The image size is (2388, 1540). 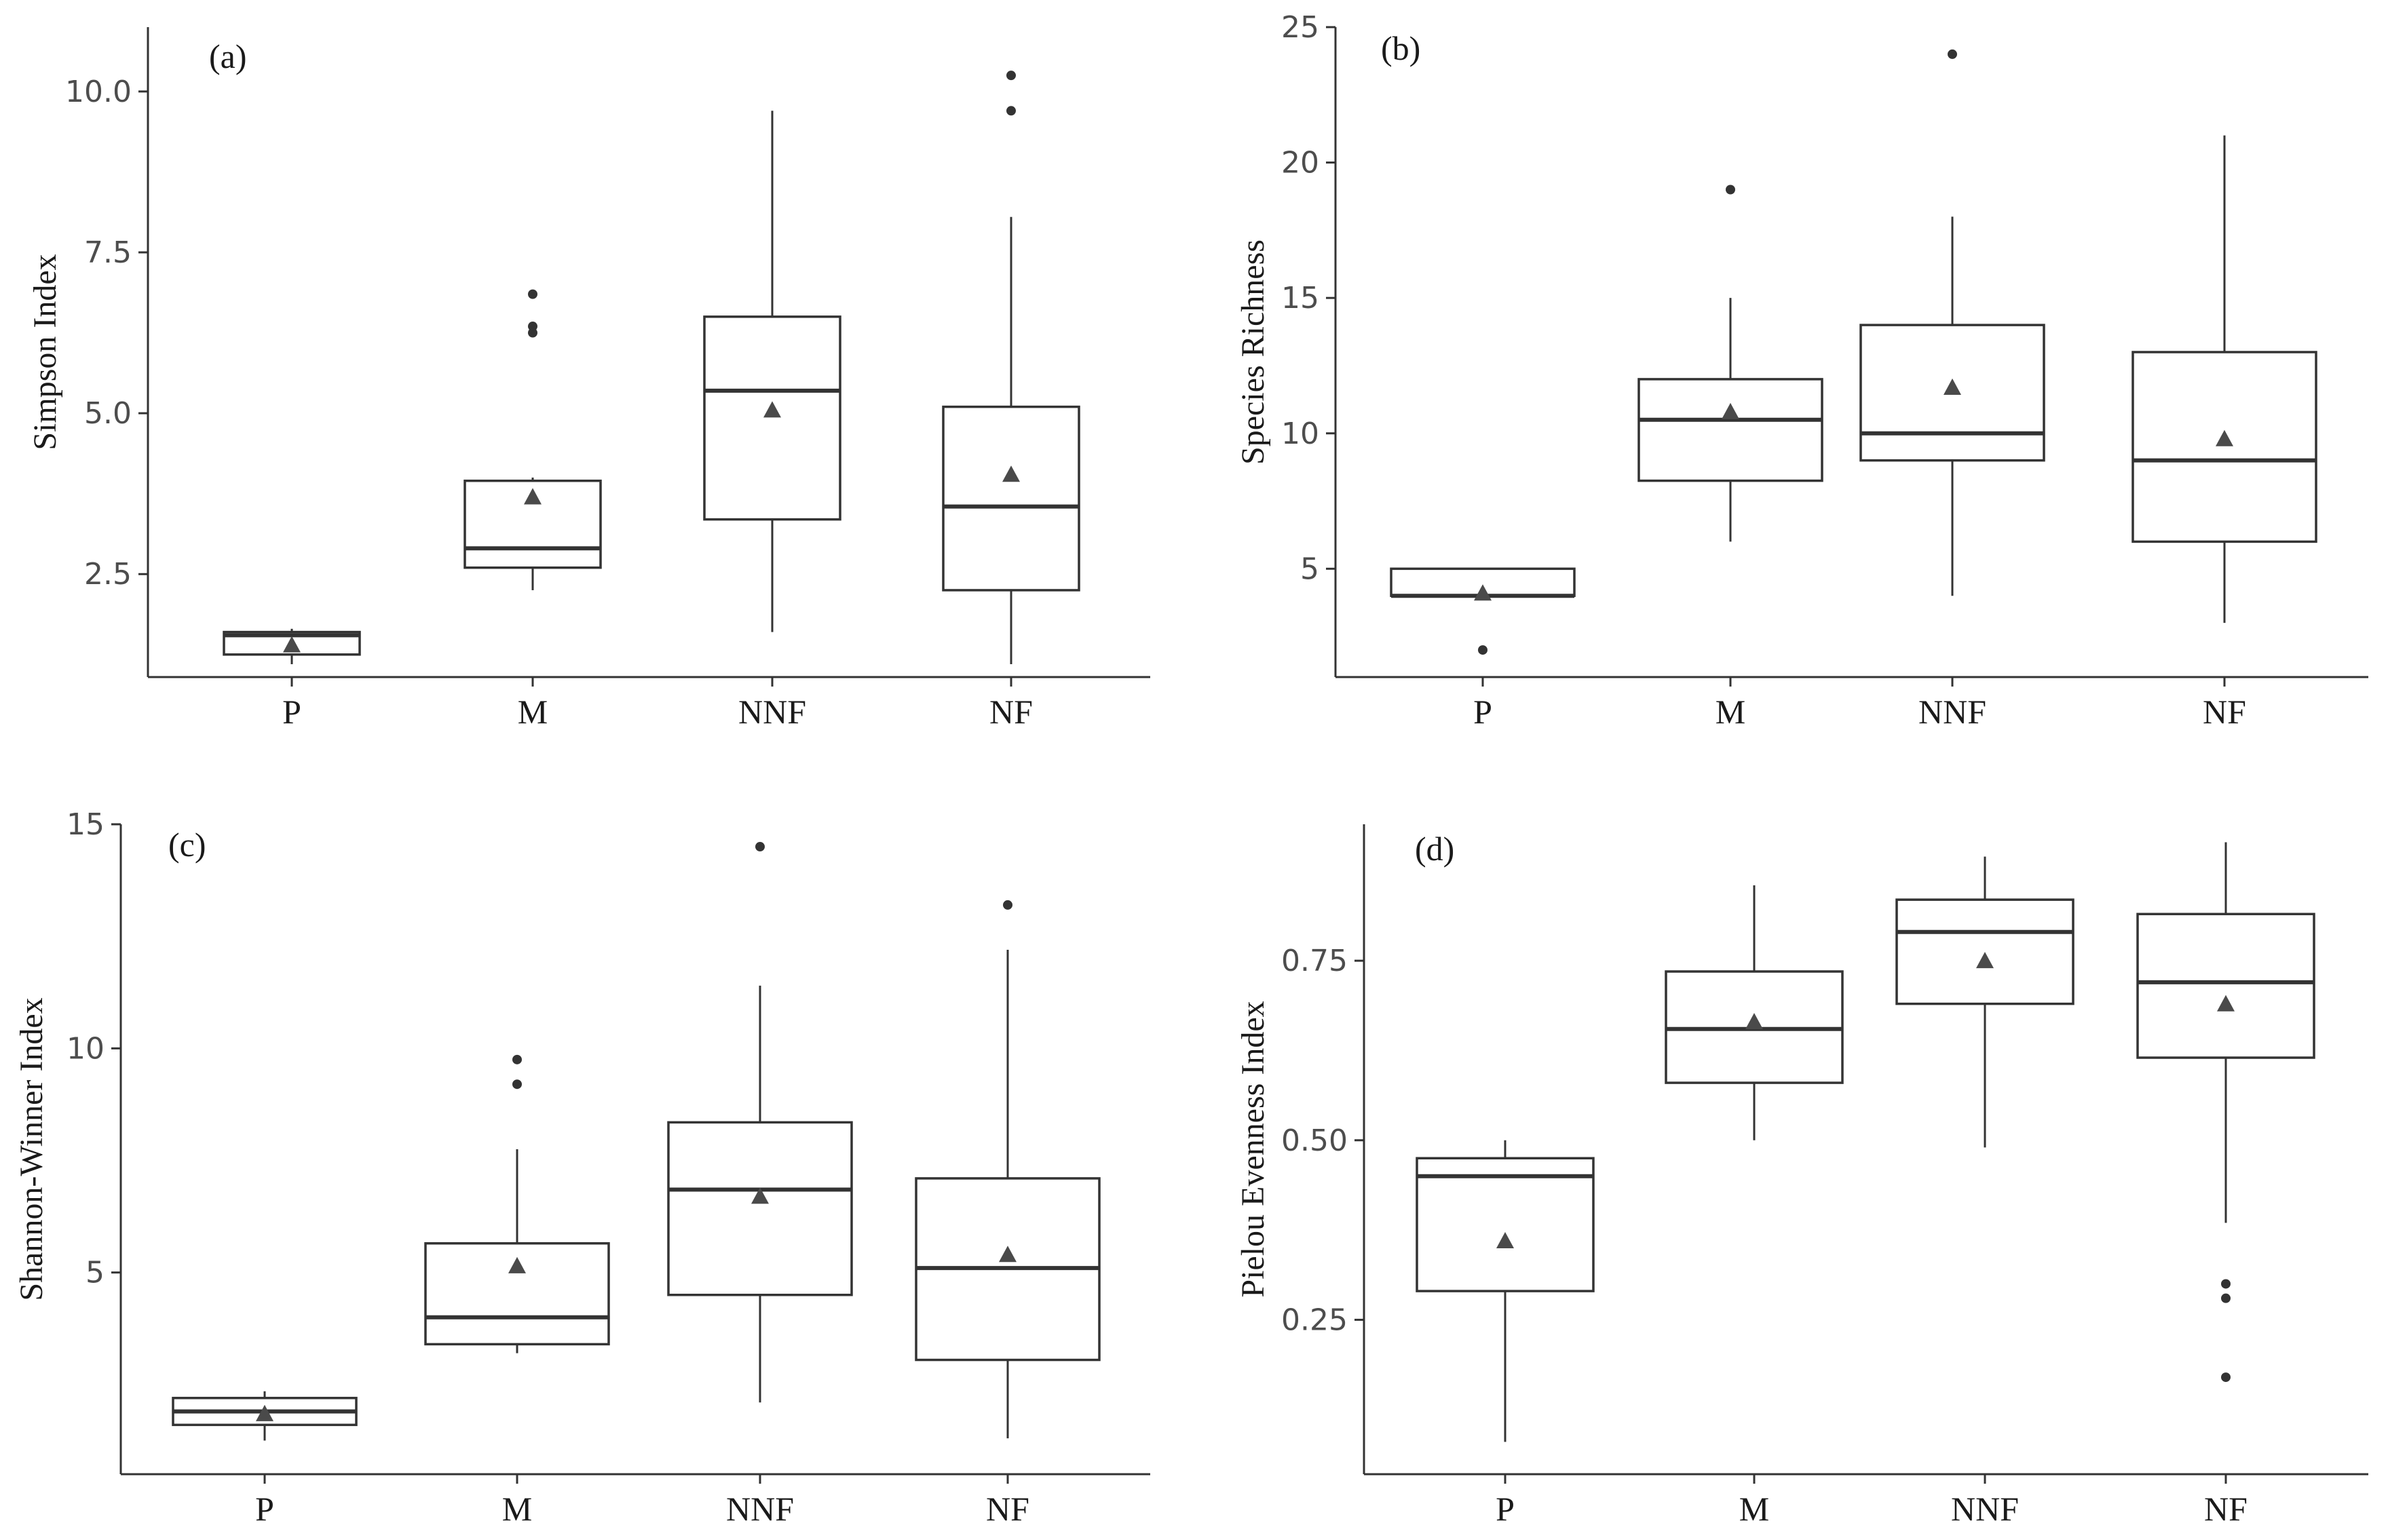 I want to click on y-tick-label: 0.75, so click(x=1314, y=961).